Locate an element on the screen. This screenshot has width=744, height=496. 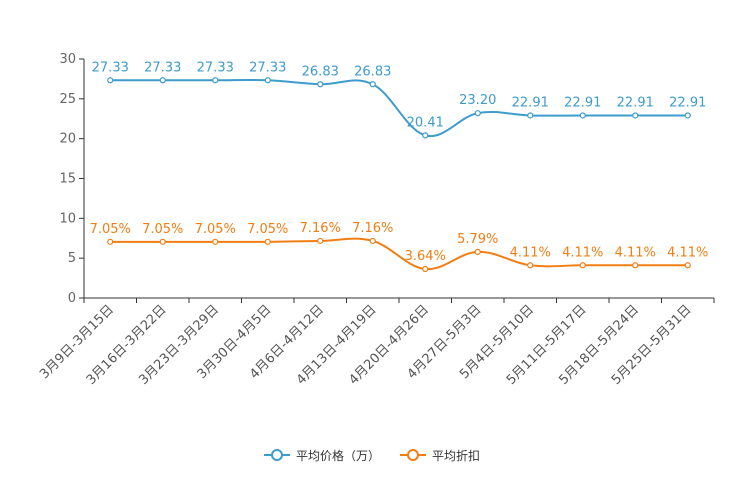
series-discount-data-label: 3.64% is located at coordinates (425, 256).